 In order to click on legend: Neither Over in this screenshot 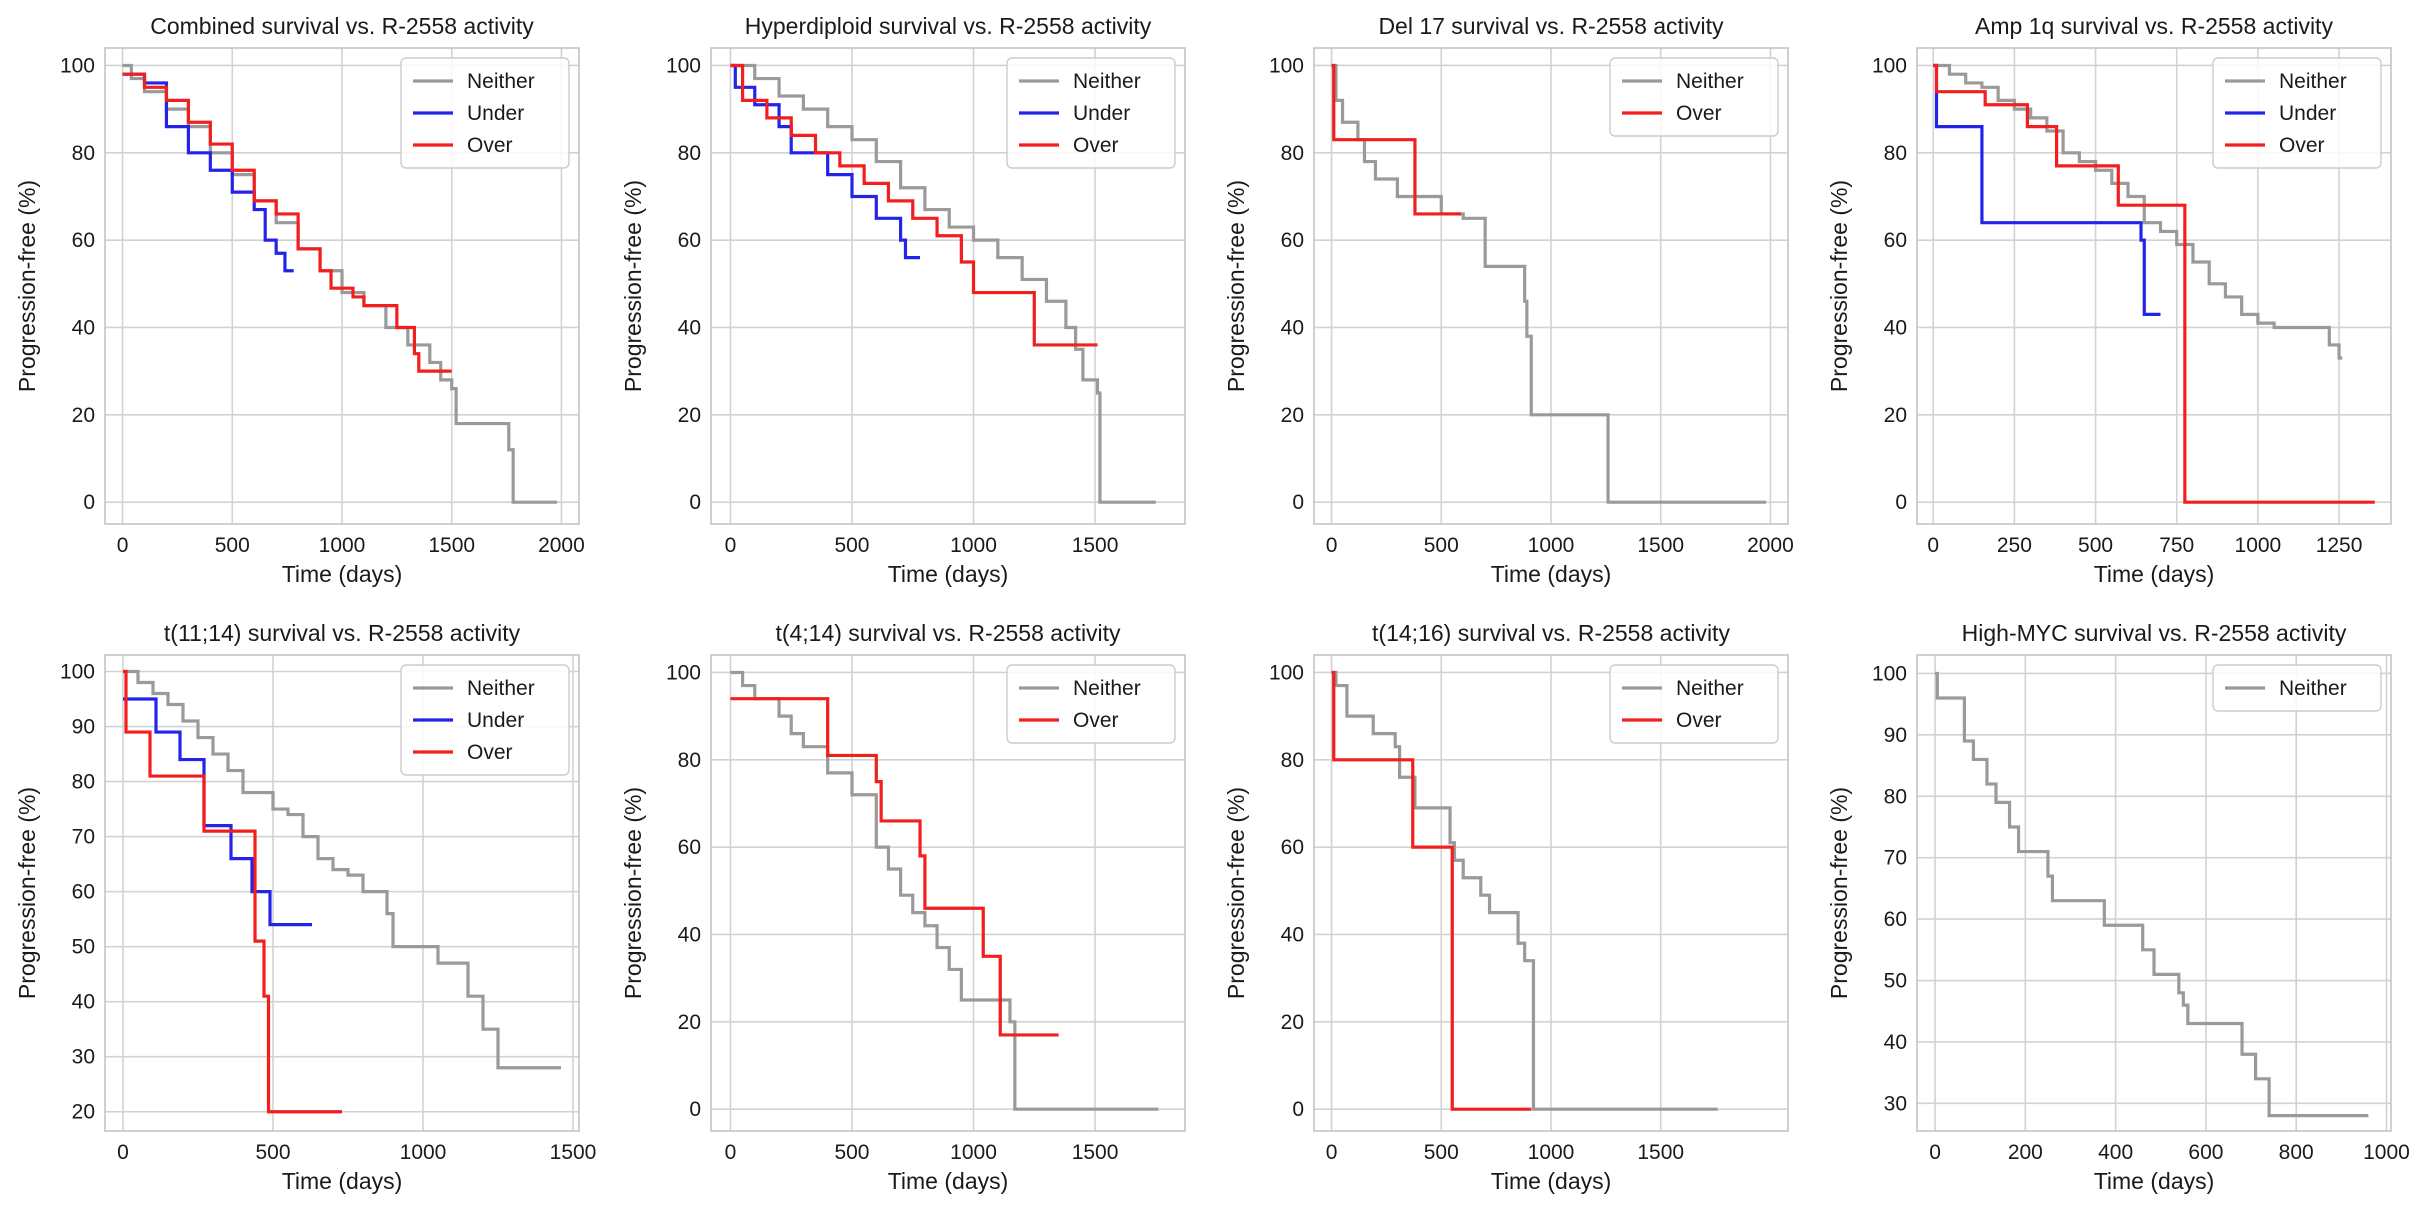, I will do `click(1091, 704)`.